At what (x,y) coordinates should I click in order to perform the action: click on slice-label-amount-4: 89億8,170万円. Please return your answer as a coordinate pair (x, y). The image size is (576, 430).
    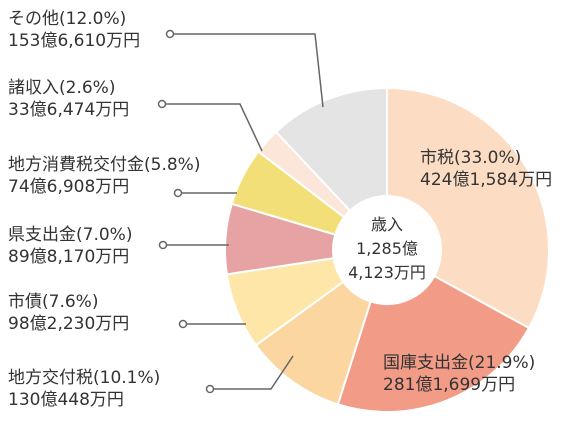
    Looking at the image, I should click on (68, 257).